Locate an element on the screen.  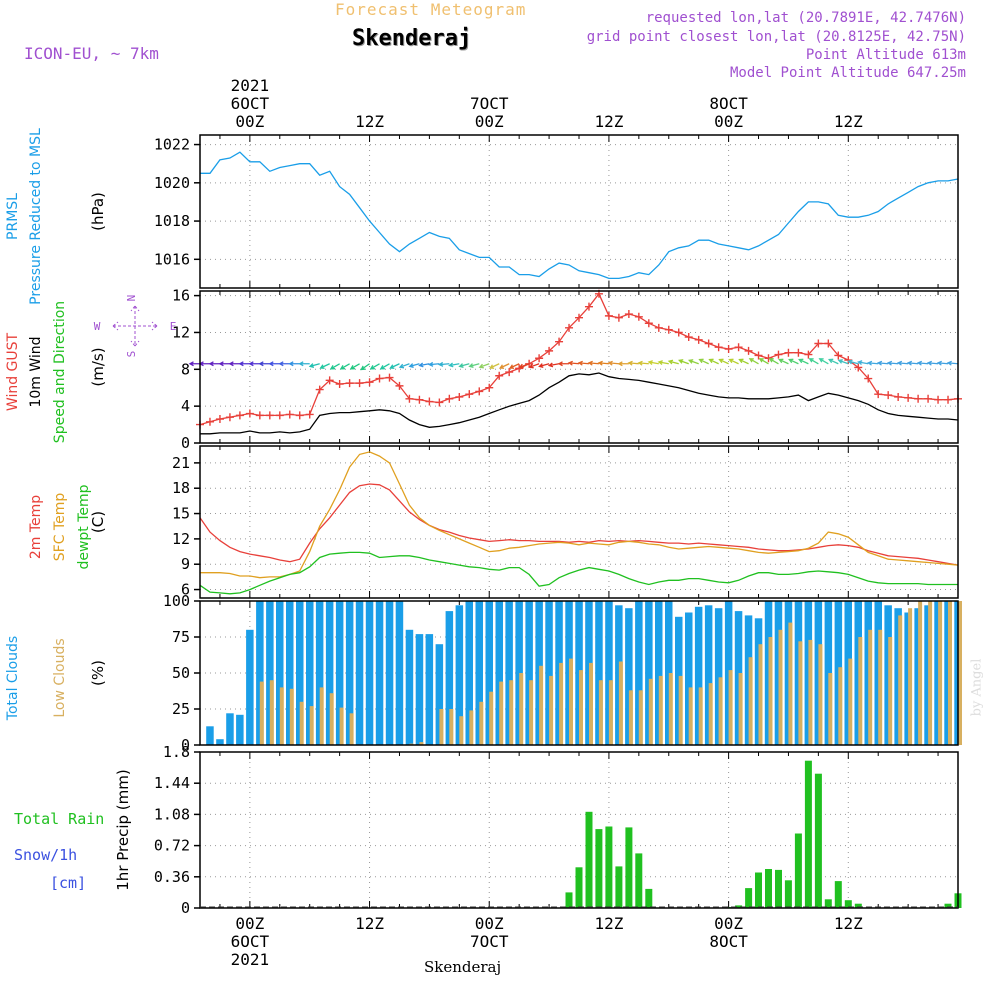
top-time-label: 12Z is located at coordinates (369, 121).